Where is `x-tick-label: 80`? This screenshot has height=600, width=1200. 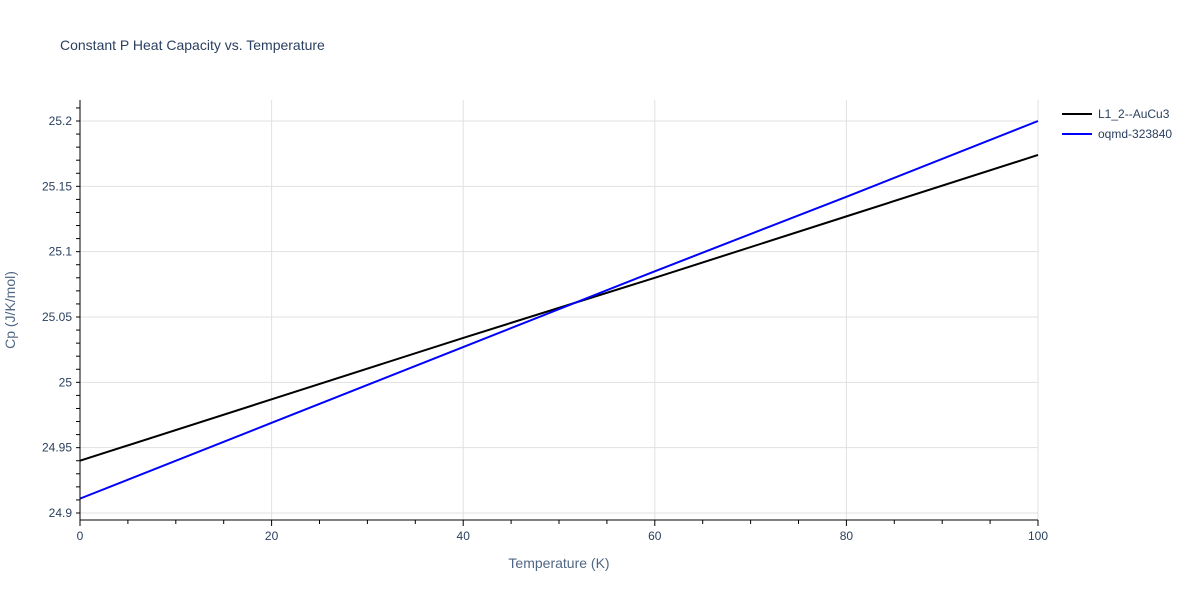
x-tick-label: 80 is located at coordinates (847, 536).